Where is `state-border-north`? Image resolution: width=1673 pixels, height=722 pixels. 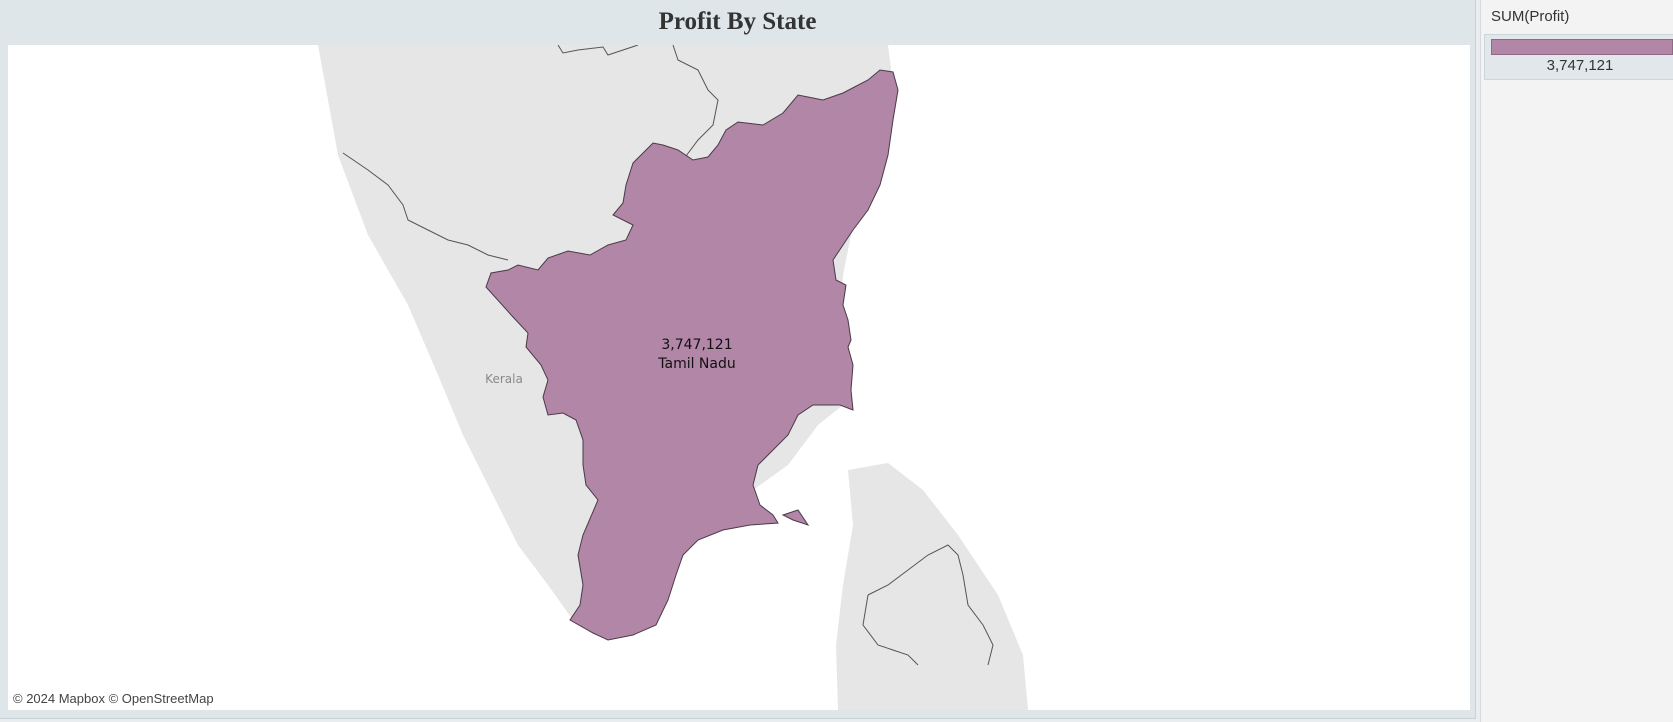
state-border-north is located at coordinates (638, 103).